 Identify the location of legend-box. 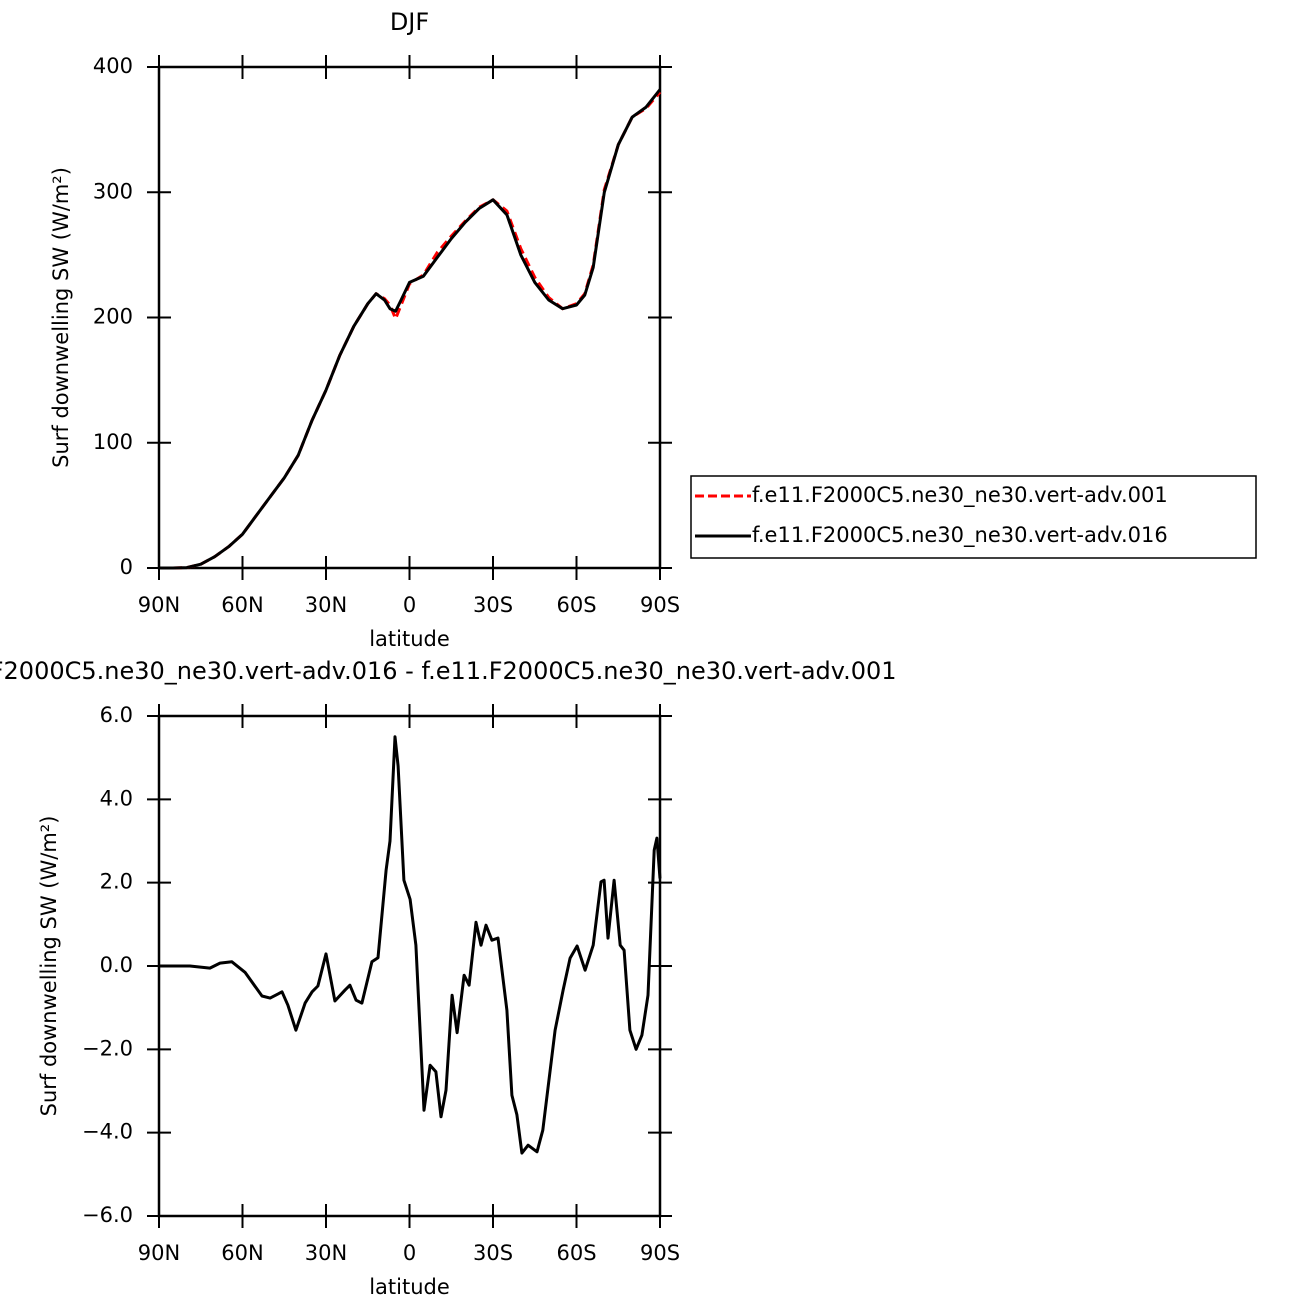
(973, 517).